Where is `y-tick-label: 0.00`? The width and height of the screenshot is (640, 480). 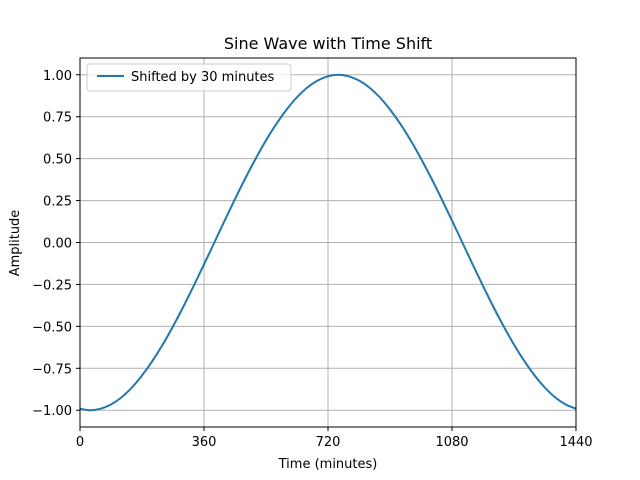
y-tick-label: 0.00 is located at coordinates (57, 244).